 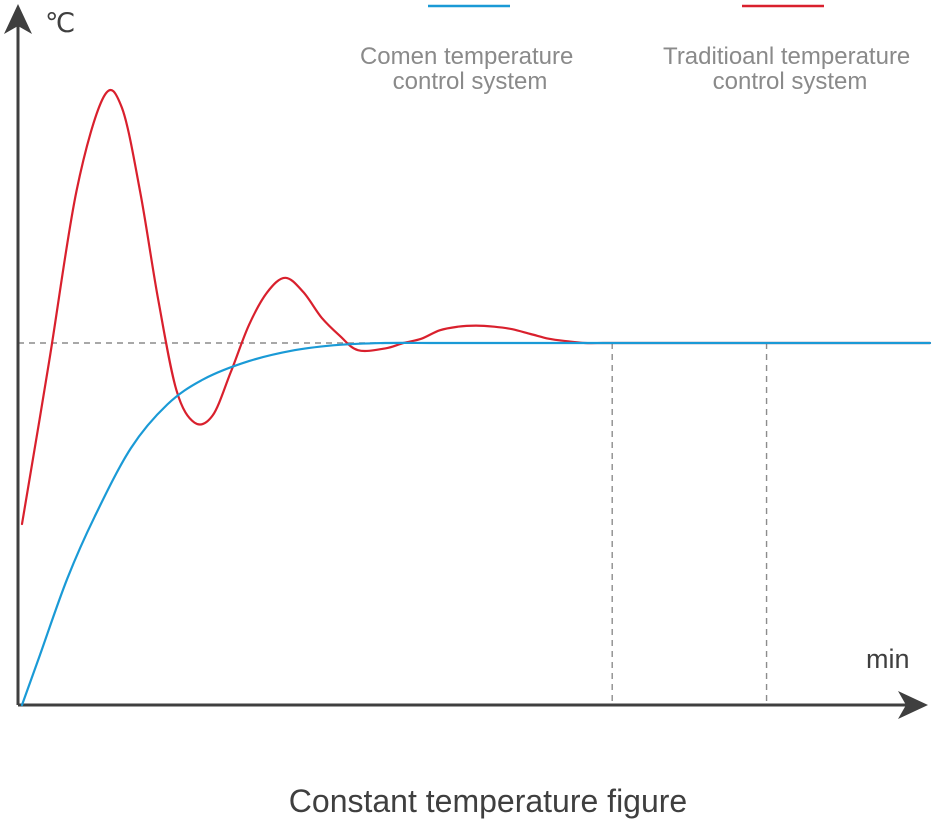 What do you see at coordinates (470, 69) in the screenshot?
I see `legend-label-comen: Comen temperature control system` at bounding box center [470, 69].